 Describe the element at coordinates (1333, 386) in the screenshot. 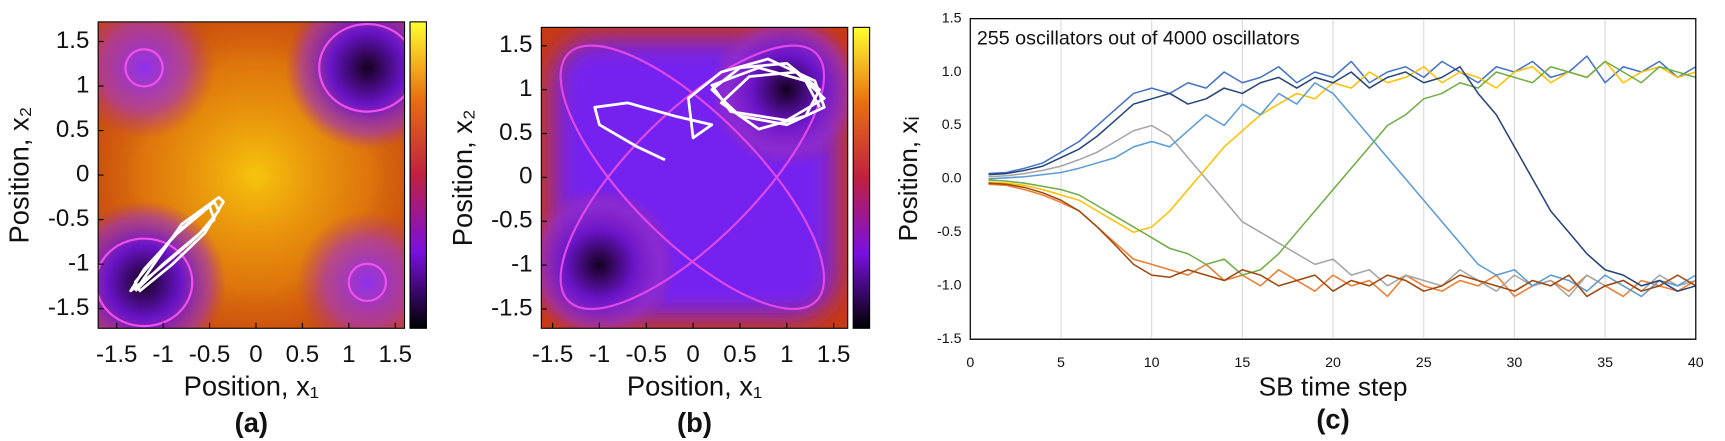

I see `x-axis-label: SB time step` at that location.